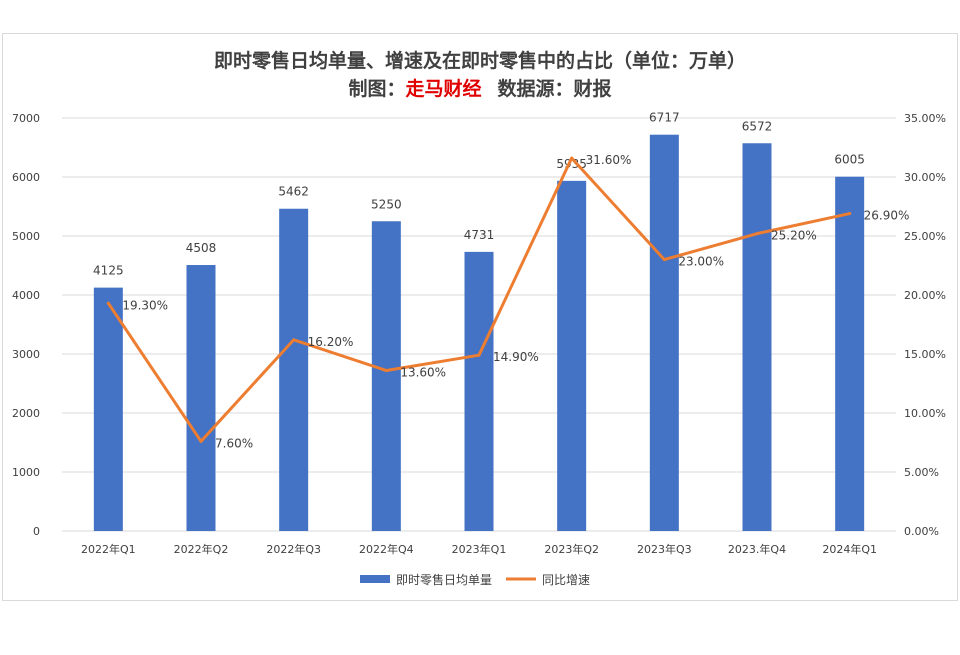  Describe the element at coordinates (386, 204) in the screenshot. I see `bar-value-label: 5250` at that location.